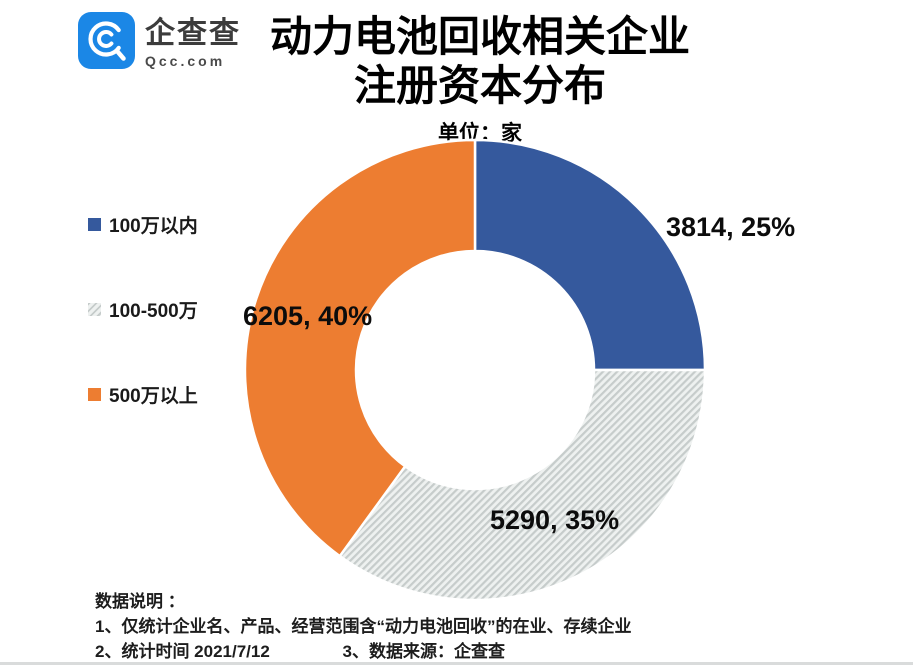 The width and height of the screenshot is (913, 667). I want to click on legend-item-under-100w: 100万以内, so click(143, 224).